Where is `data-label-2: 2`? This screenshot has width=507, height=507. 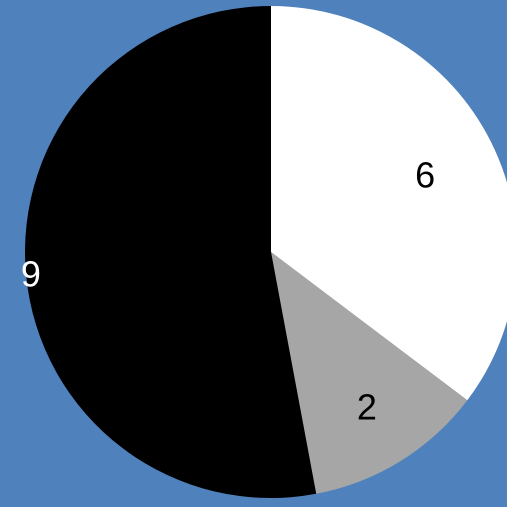 data-label-2: 2 is located at coordinates (367, 406).